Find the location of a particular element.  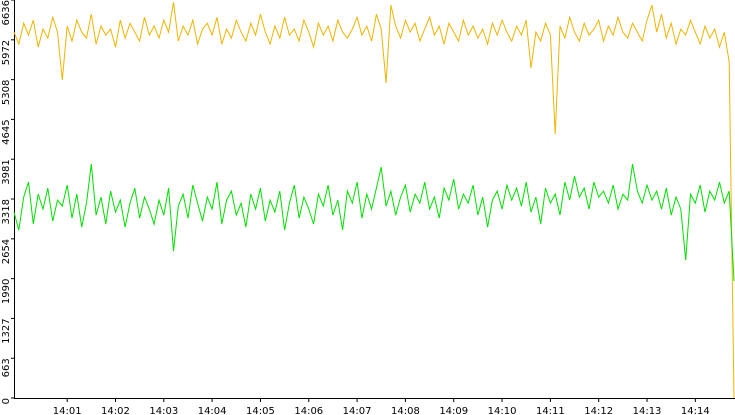

x-tick-label: 14:07 is located at coordinates (357, 410).